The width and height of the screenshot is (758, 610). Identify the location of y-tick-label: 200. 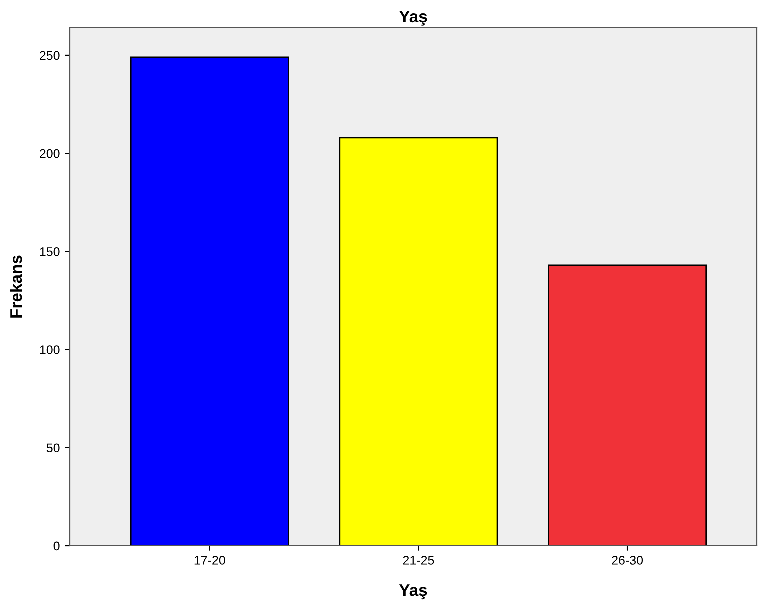
(50, 153).